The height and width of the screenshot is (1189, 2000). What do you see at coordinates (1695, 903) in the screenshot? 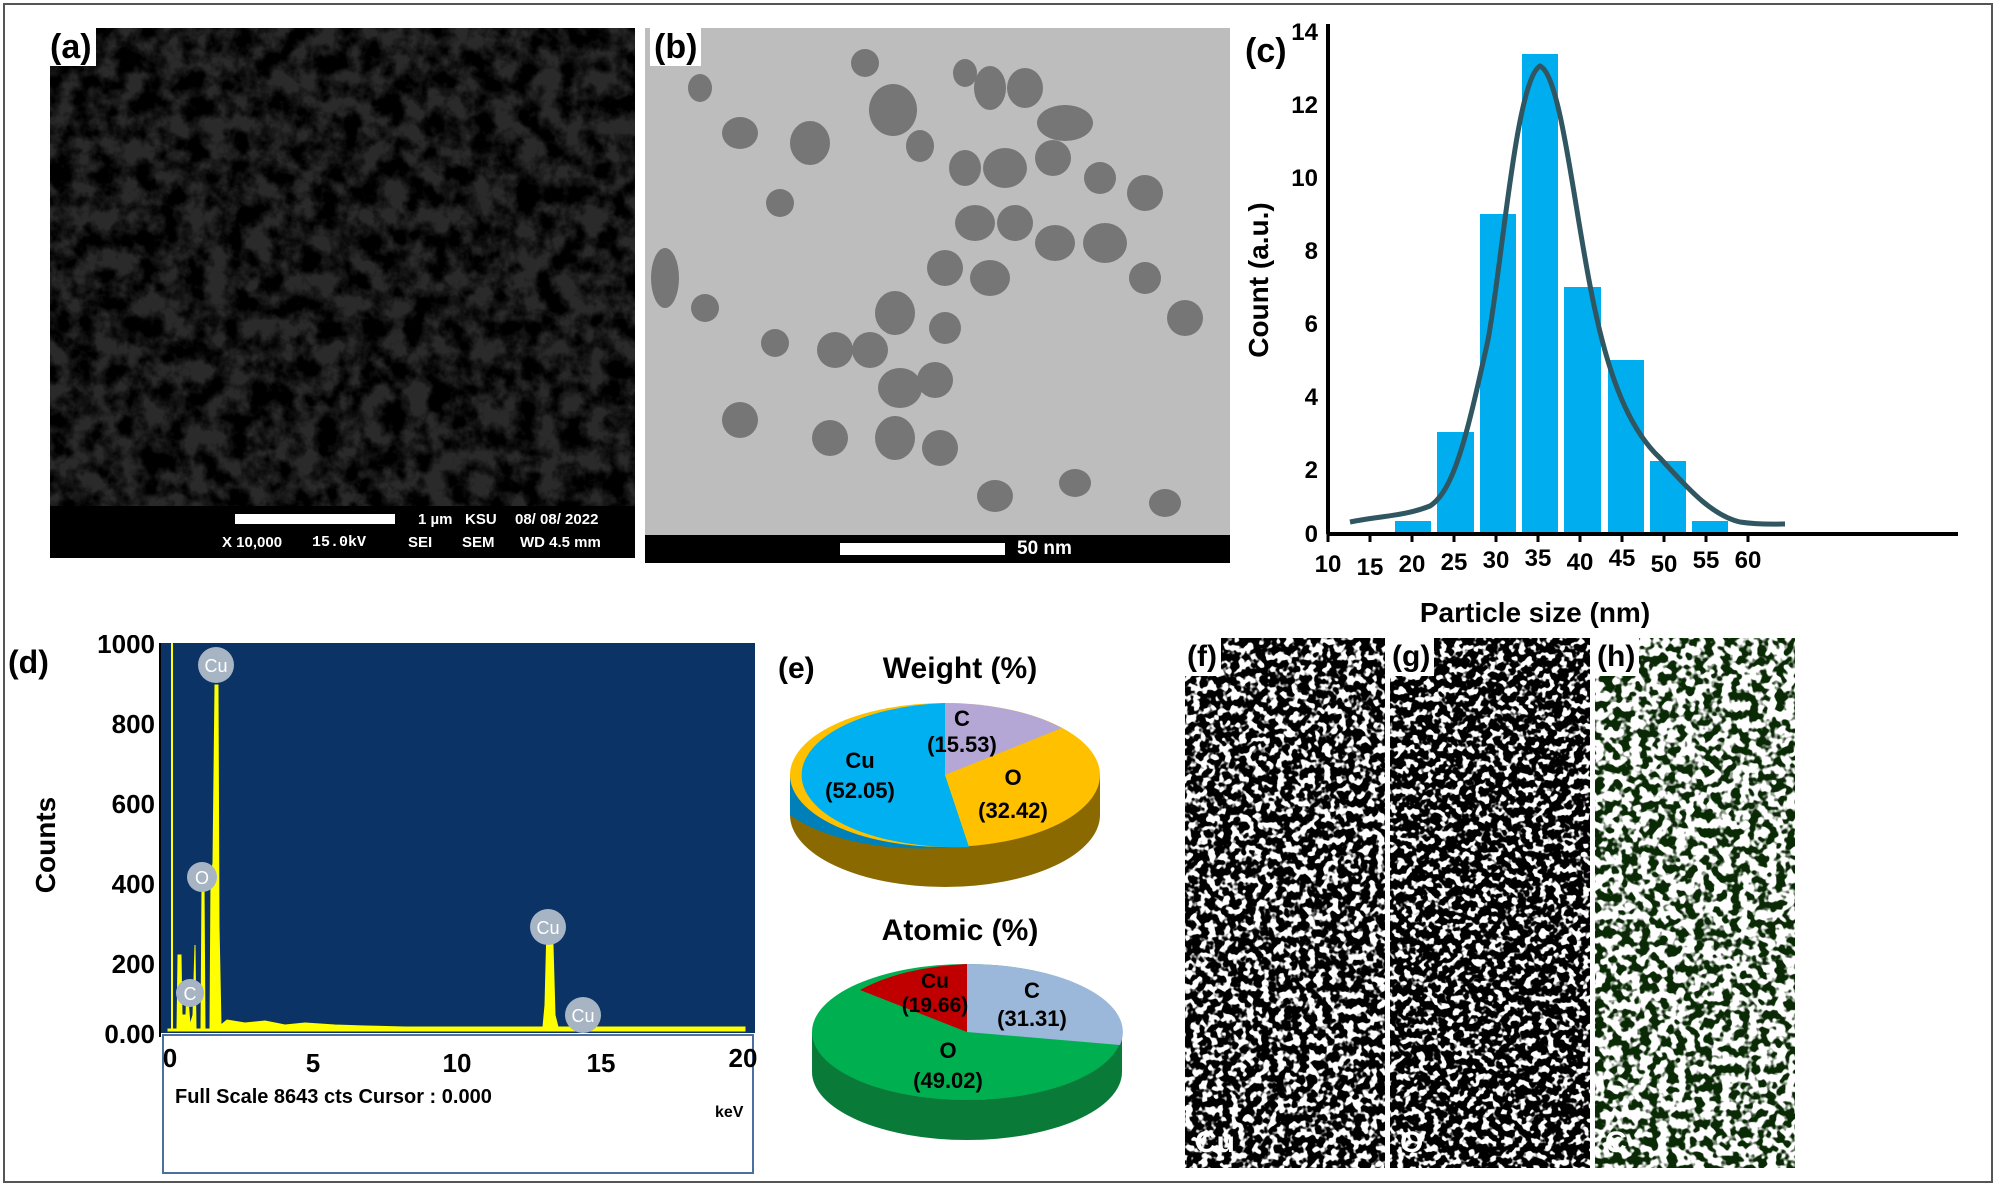
I see `c-element-map: C` at bounding box center [1695, 903].